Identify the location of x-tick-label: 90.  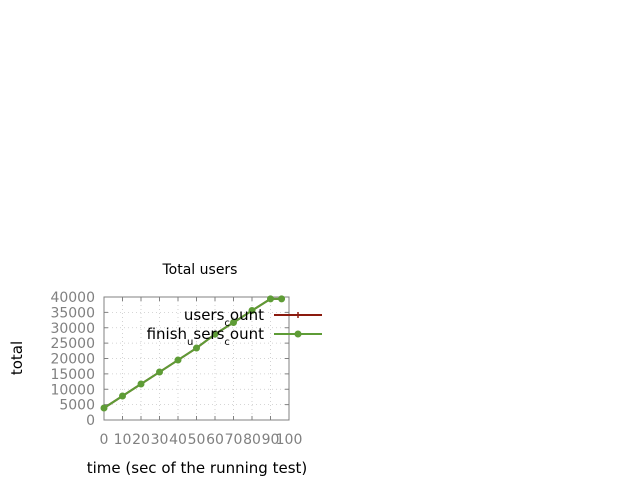
(271, 440).